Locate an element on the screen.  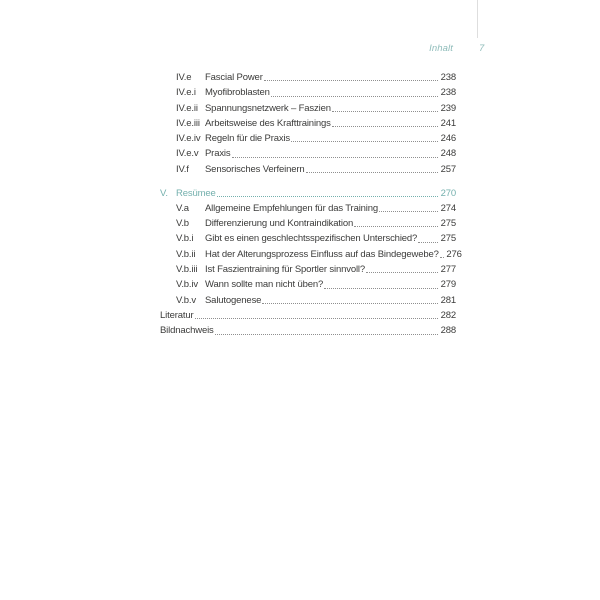
toc-item-number: V. is located at coordinates (164, 193).